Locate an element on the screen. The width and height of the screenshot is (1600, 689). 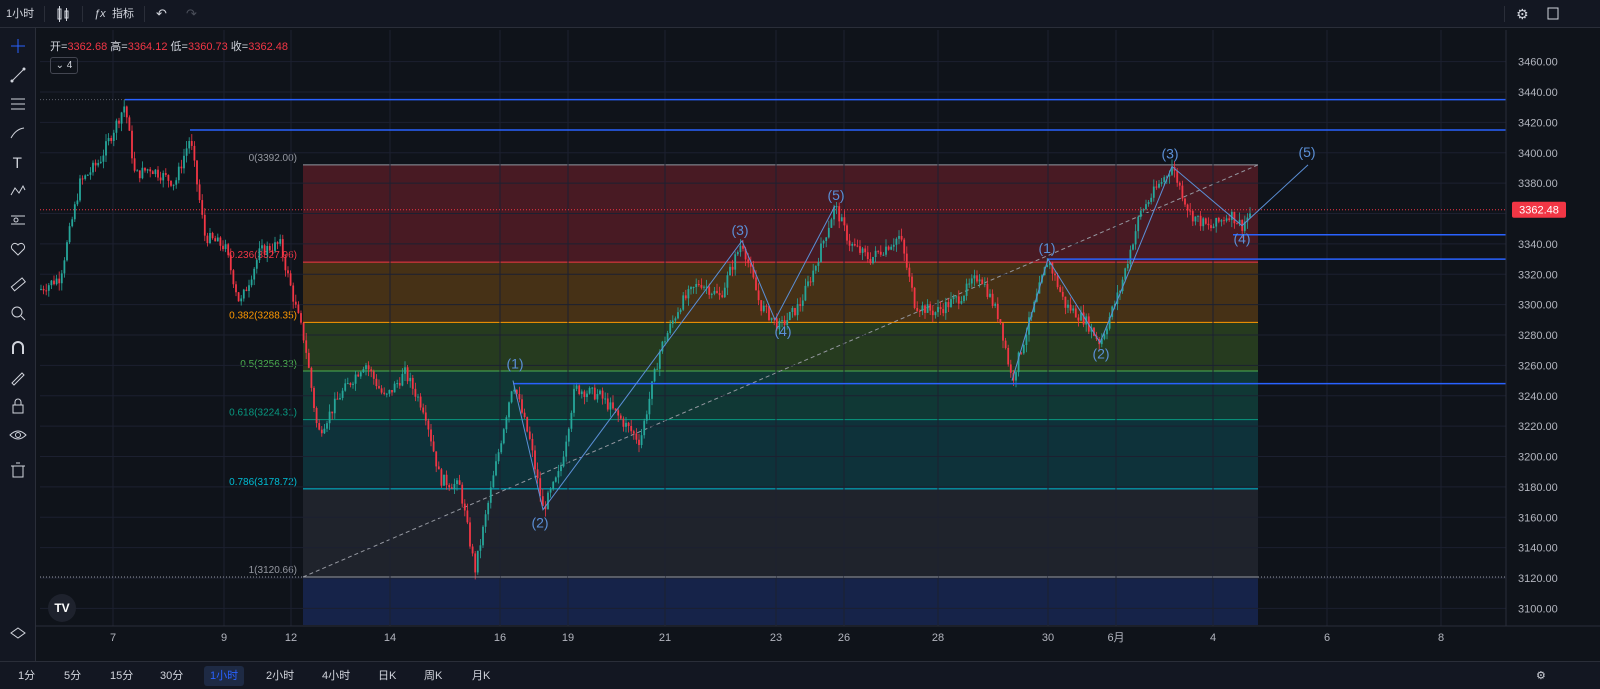
x-tick-label: 14 is located at coordinates (390, 638).